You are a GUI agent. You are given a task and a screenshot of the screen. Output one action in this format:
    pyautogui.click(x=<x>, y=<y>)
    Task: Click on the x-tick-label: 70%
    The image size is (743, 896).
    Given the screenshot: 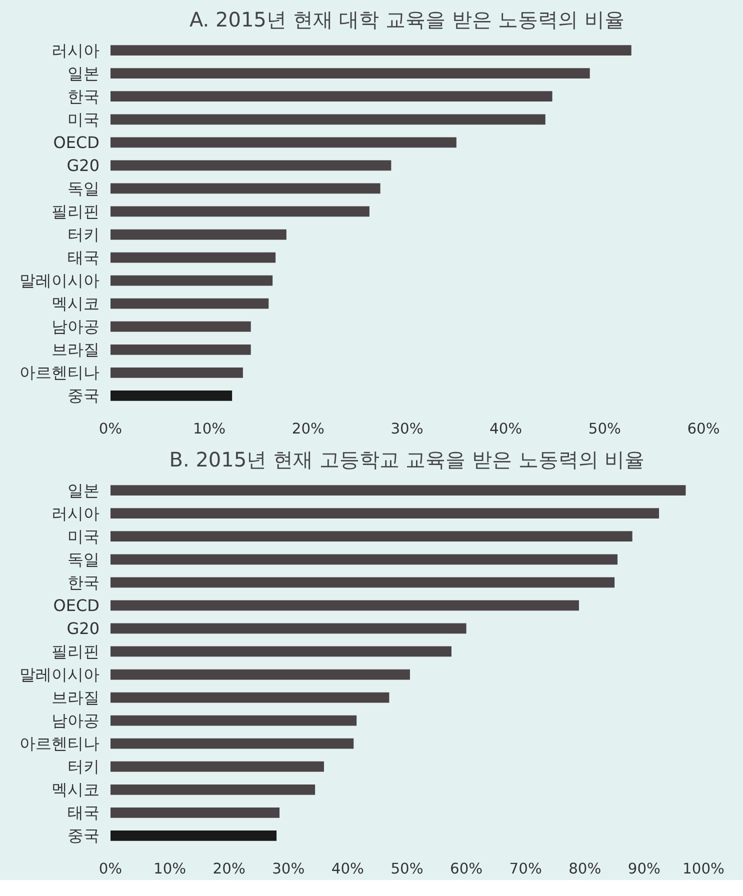 What is the action you would take?
    pyautogui.click(x=525, y=869)
    